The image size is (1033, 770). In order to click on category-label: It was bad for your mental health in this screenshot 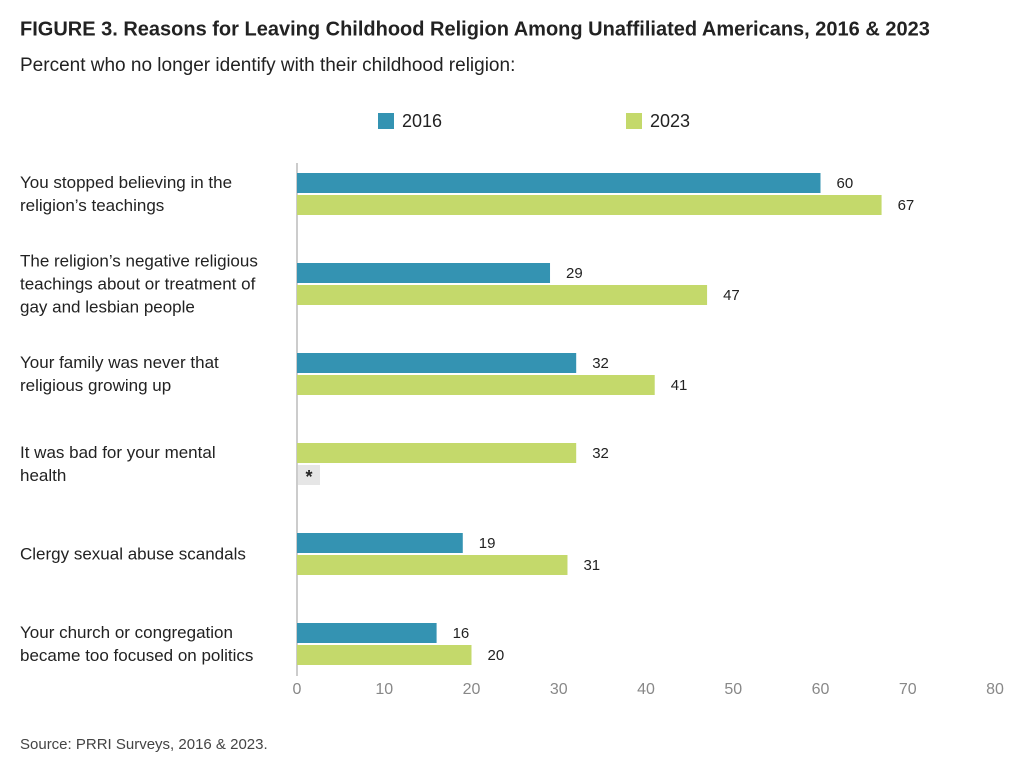, I will do `click(118, 464)`.